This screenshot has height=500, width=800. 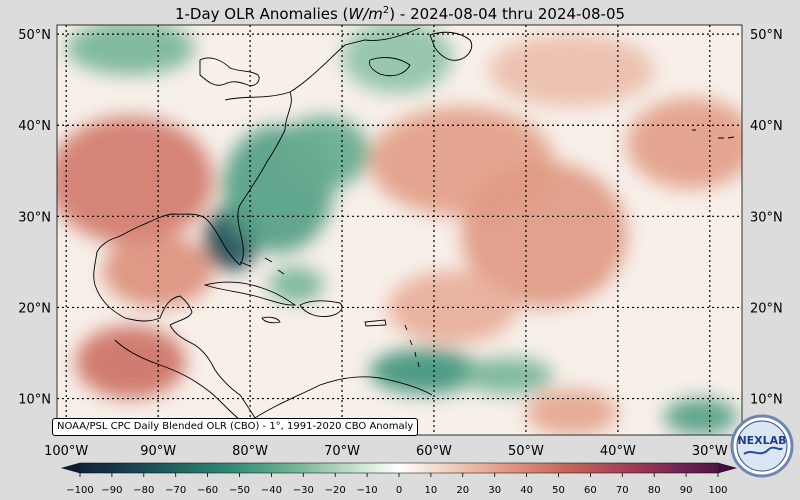 What do you see at coordinates (71, 468) in the screenshot?
I see `colorbar-left-extend` at bounding box center [71, 468].